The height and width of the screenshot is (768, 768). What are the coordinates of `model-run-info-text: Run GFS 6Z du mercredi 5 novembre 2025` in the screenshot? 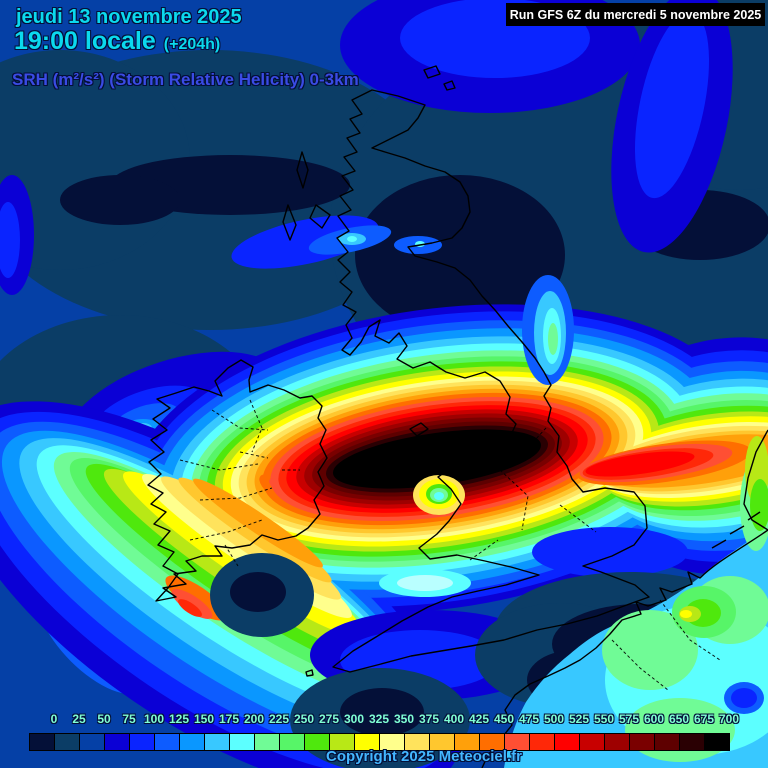 It's located at (635, 14).